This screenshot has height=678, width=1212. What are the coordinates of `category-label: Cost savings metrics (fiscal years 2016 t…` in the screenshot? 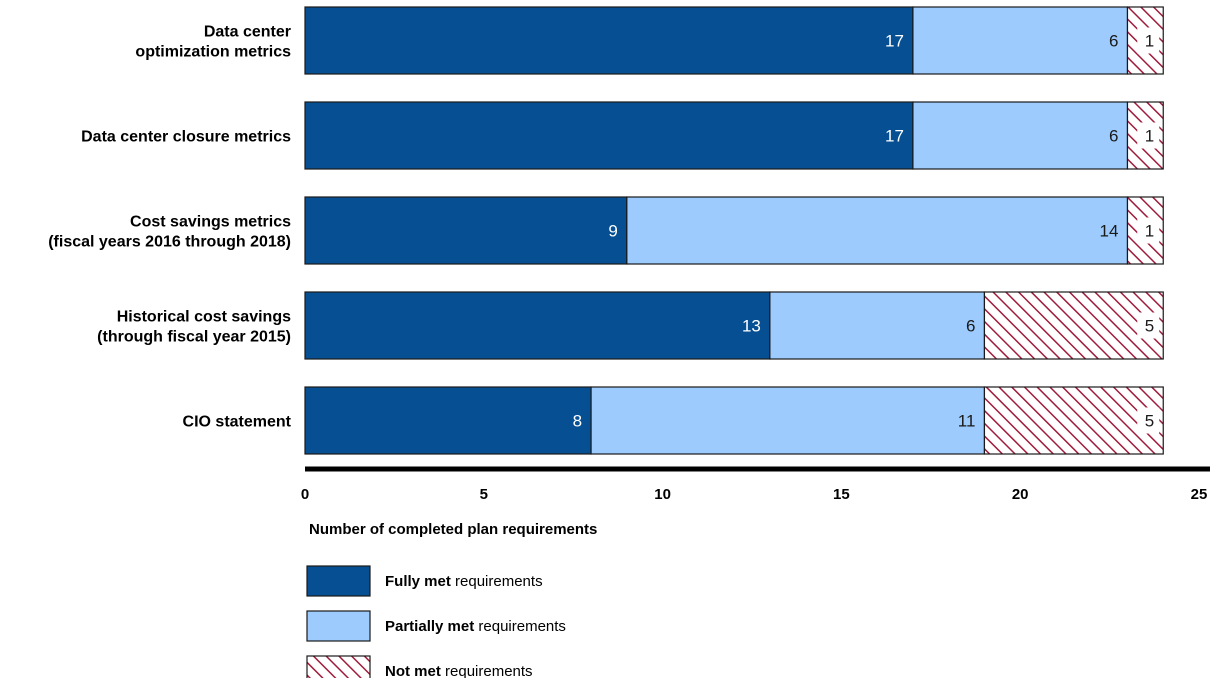 It's located at (169, 232).